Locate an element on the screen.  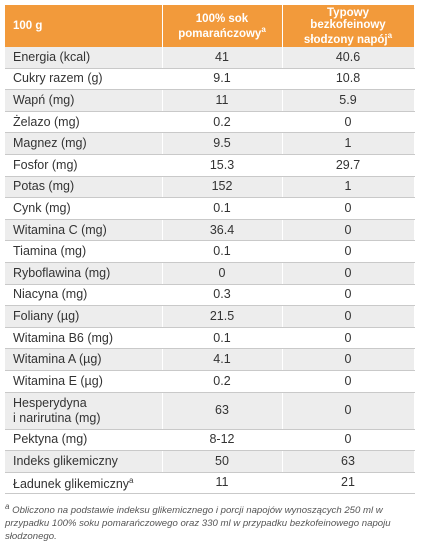
header-label: Typowy bezkofeinowy słodzony napój is located at coordinates (345, 26).